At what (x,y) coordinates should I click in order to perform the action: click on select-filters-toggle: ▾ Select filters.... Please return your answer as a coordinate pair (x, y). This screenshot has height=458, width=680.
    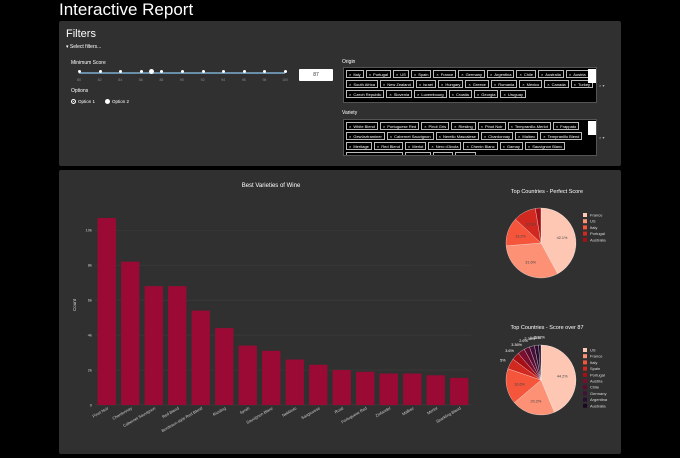
    Looking at the image, I should click on (84, 47).